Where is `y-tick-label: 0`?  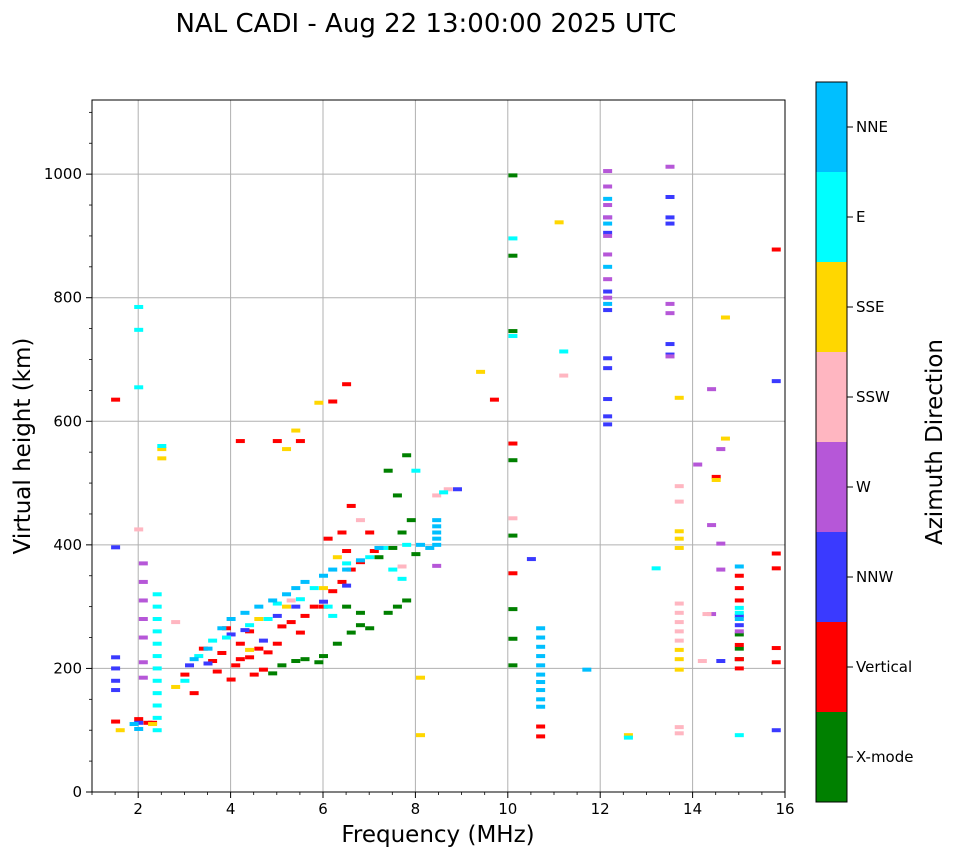 y-tick-label: 0 is located at coordinates (77, 792).